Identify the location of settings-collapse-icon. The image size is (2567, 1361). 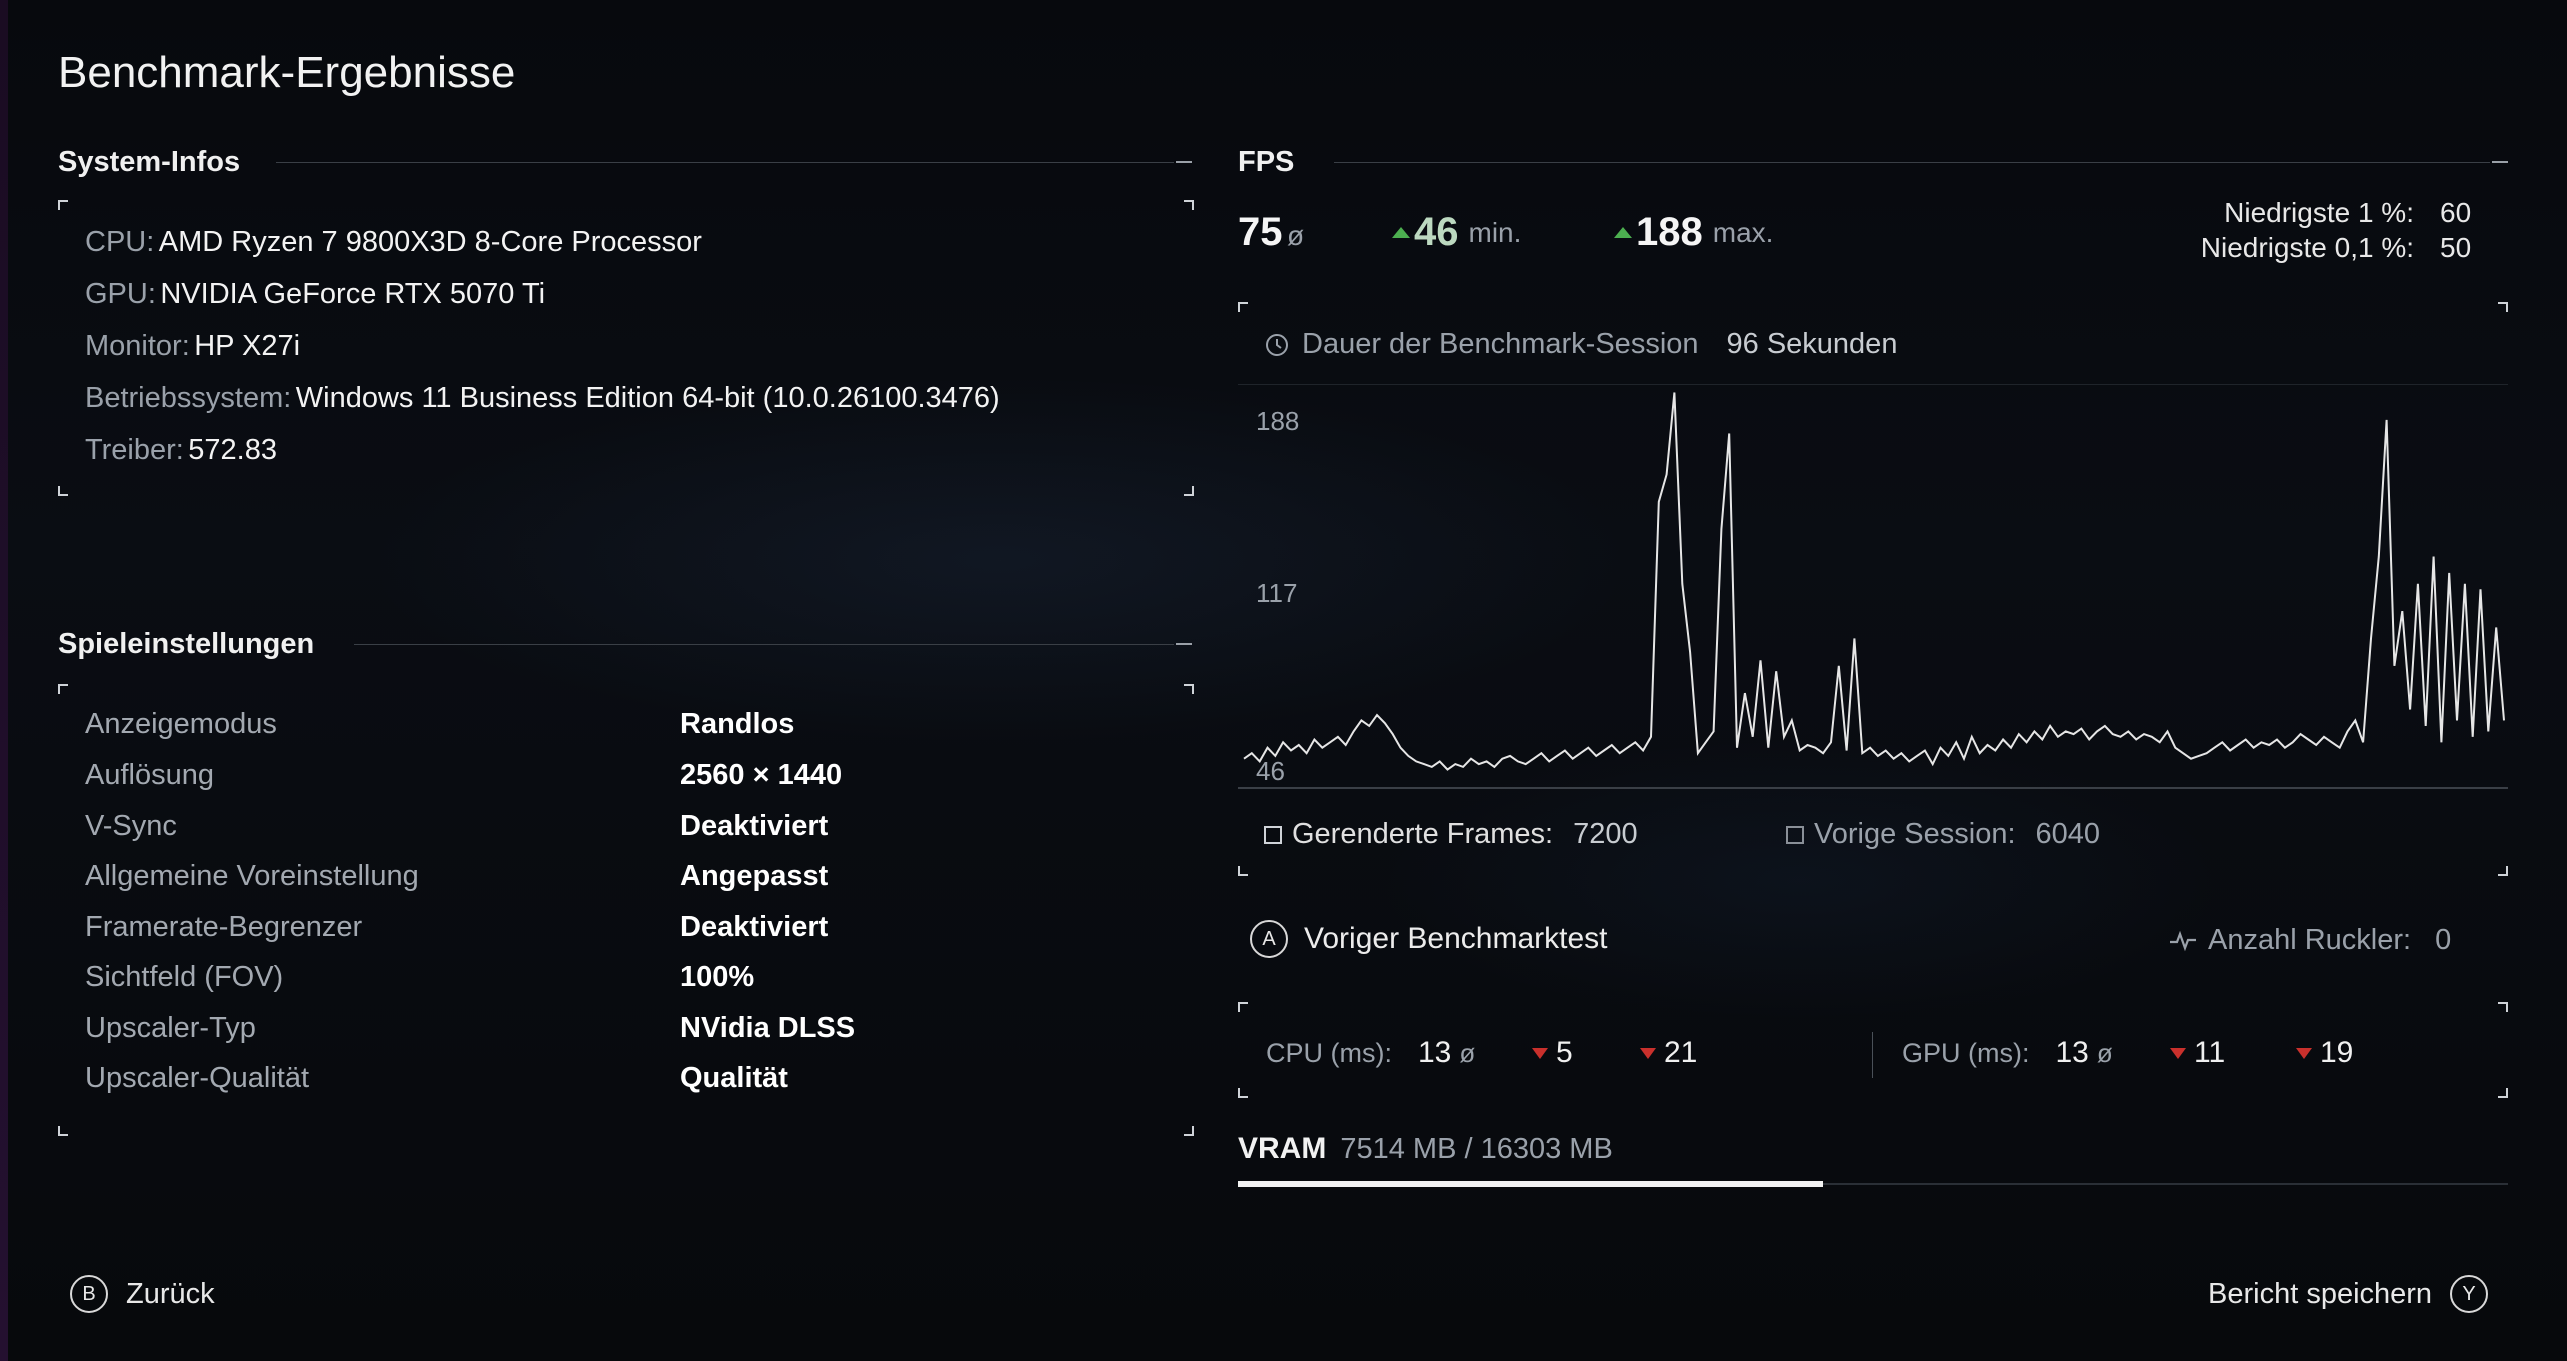
(1184, 644).